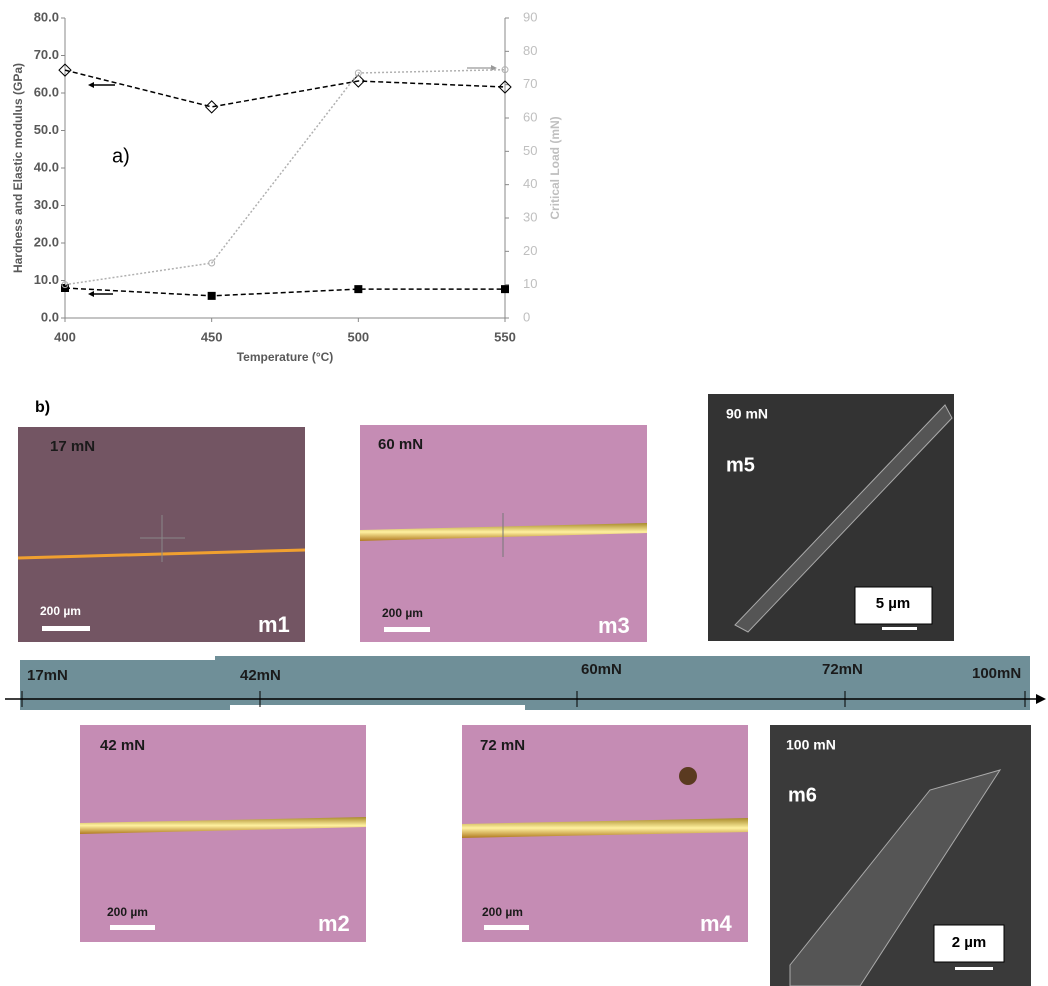  I want to click on image, so click(223, 833).